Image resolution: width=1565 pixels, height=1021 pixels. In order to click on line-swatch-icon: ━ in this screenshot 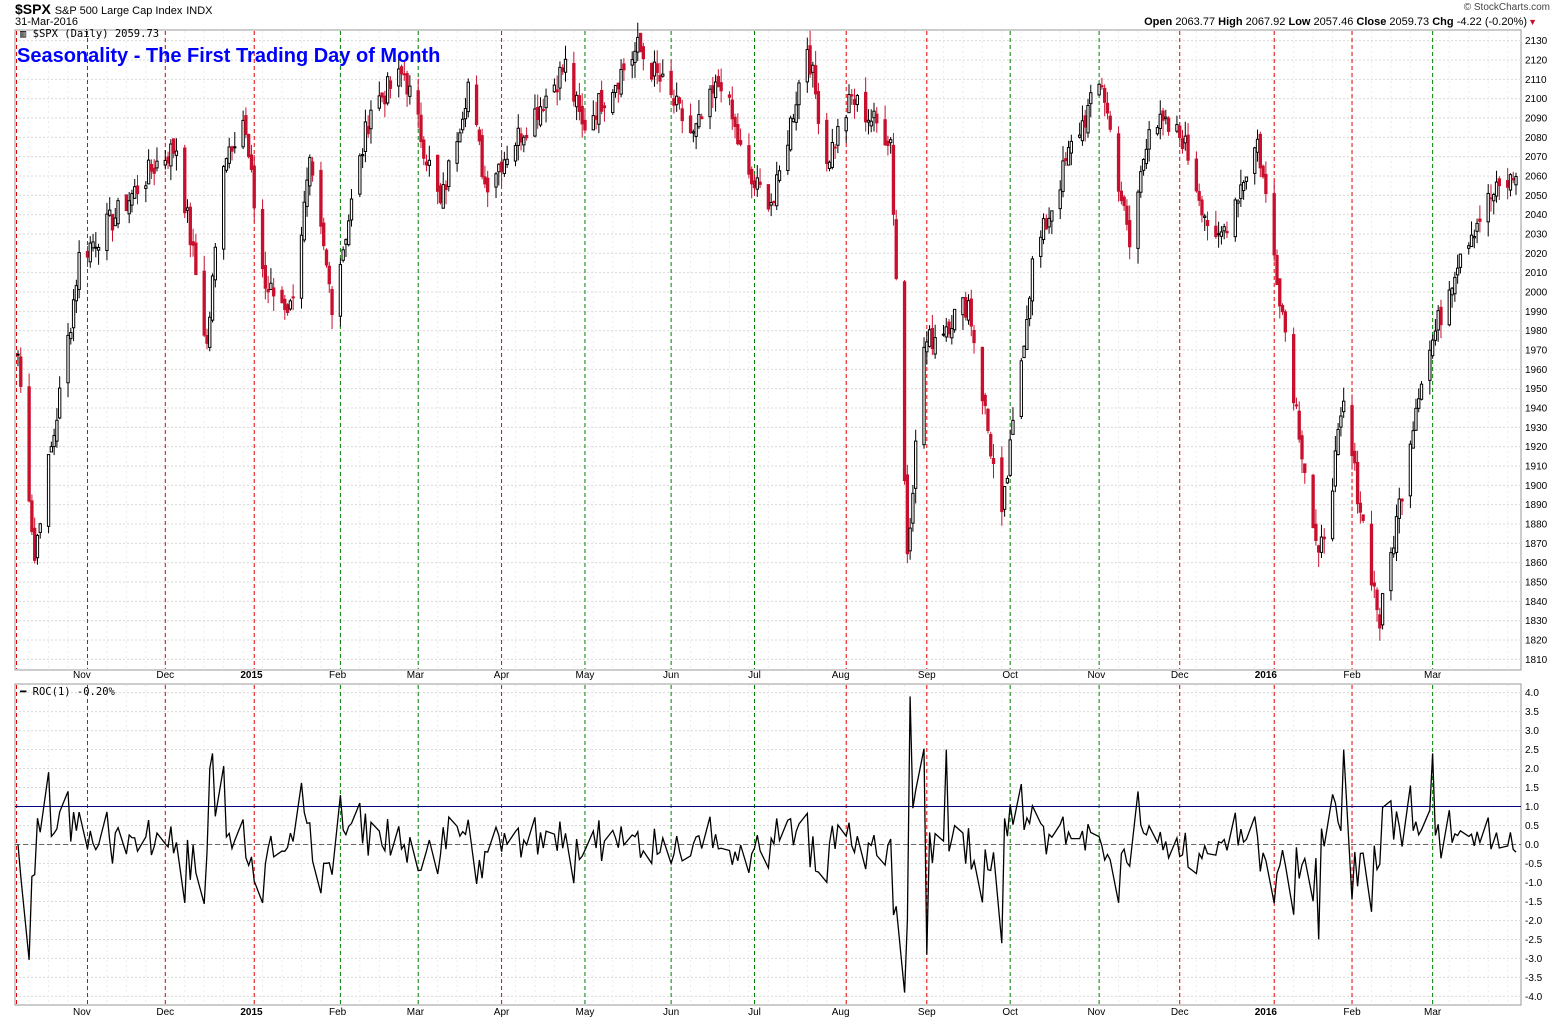, I will do `click(23, 692)`.